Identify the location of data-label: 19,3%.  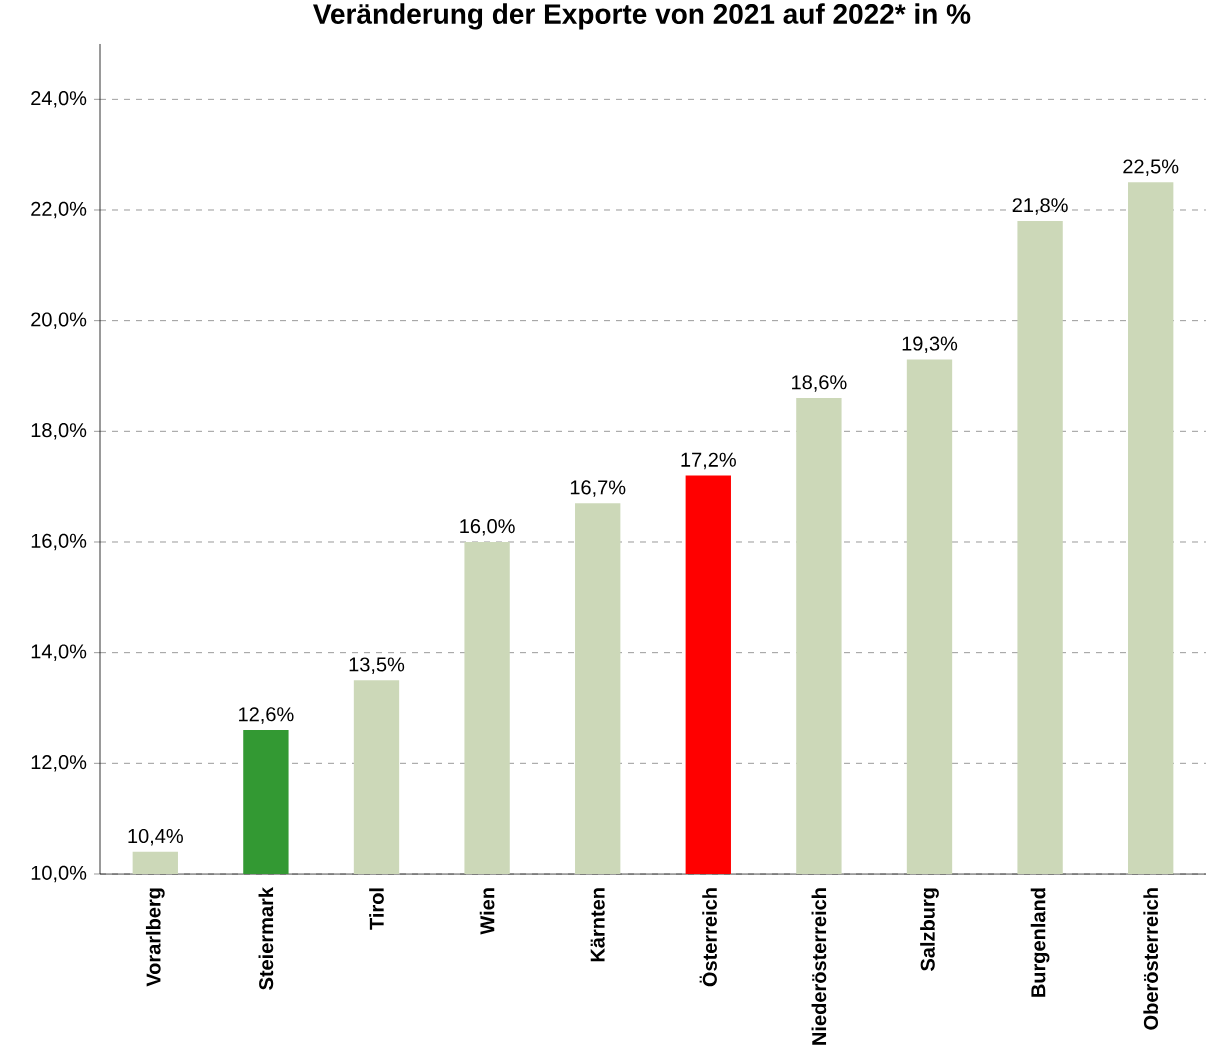
(930, 344).